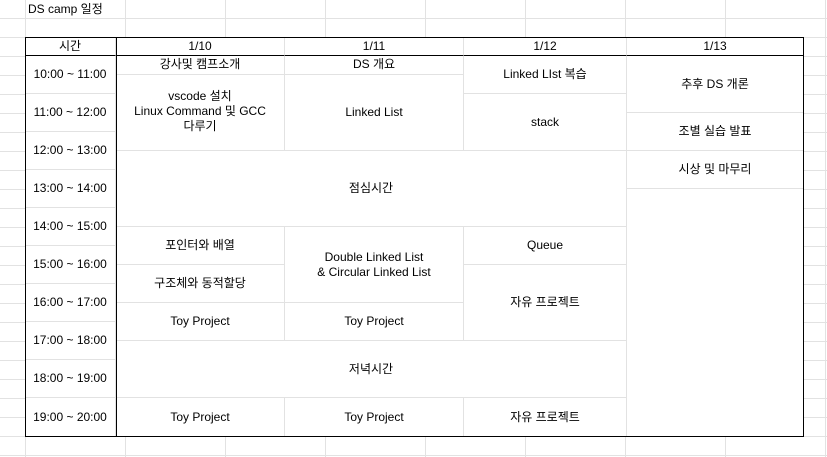 This screenshot has height=457, width=827. Describe the element at coordinates (374, 113) in the screenshot. I see `session-linked-list: Linked List` at that location.